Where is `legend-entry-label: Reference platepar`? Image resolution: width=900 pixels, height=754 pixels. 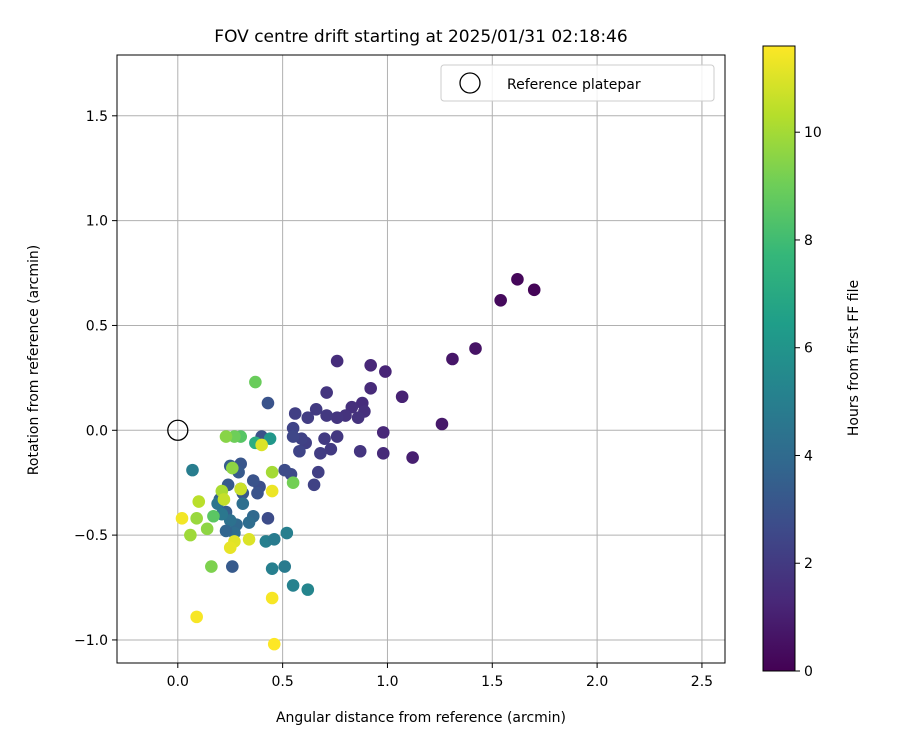 legend-entry-label: Reference platepar is located at coordinates (574, 85).